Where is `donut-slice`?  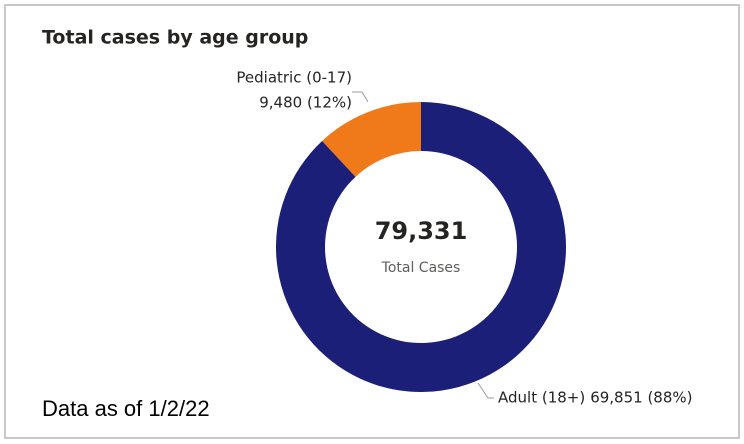 donut-slice is located at coordinates (371, 139).